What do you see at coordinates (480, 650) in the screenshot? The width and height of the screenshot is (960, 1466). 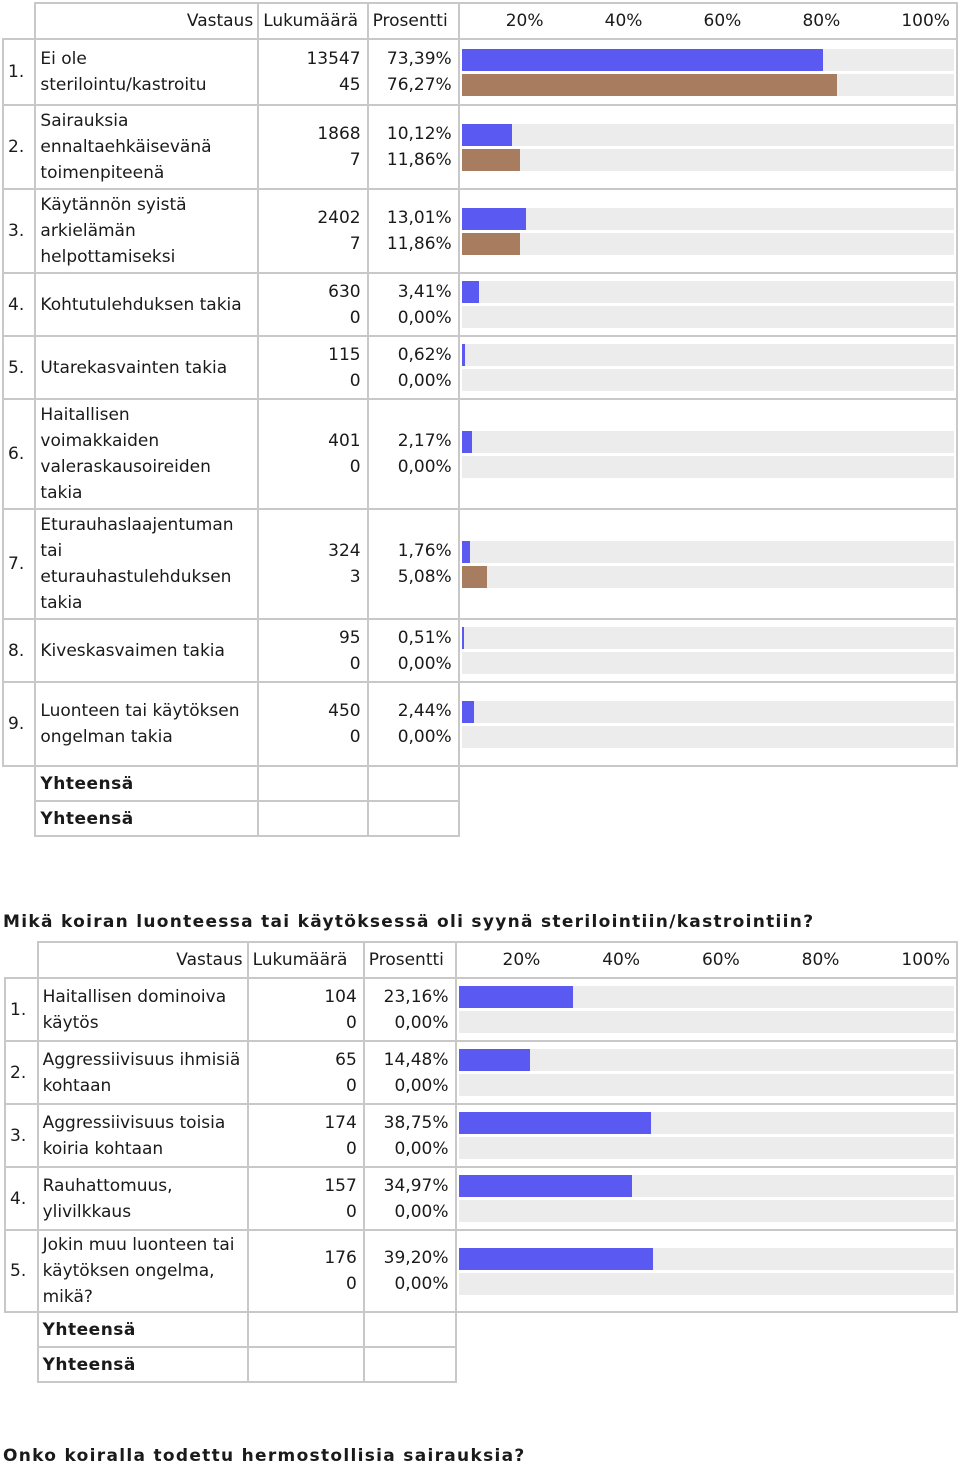 I see `table-row: 8. Kiveskasvaimen takia 95 0 0,51% 0,00%` at bounding box center [480, 650].